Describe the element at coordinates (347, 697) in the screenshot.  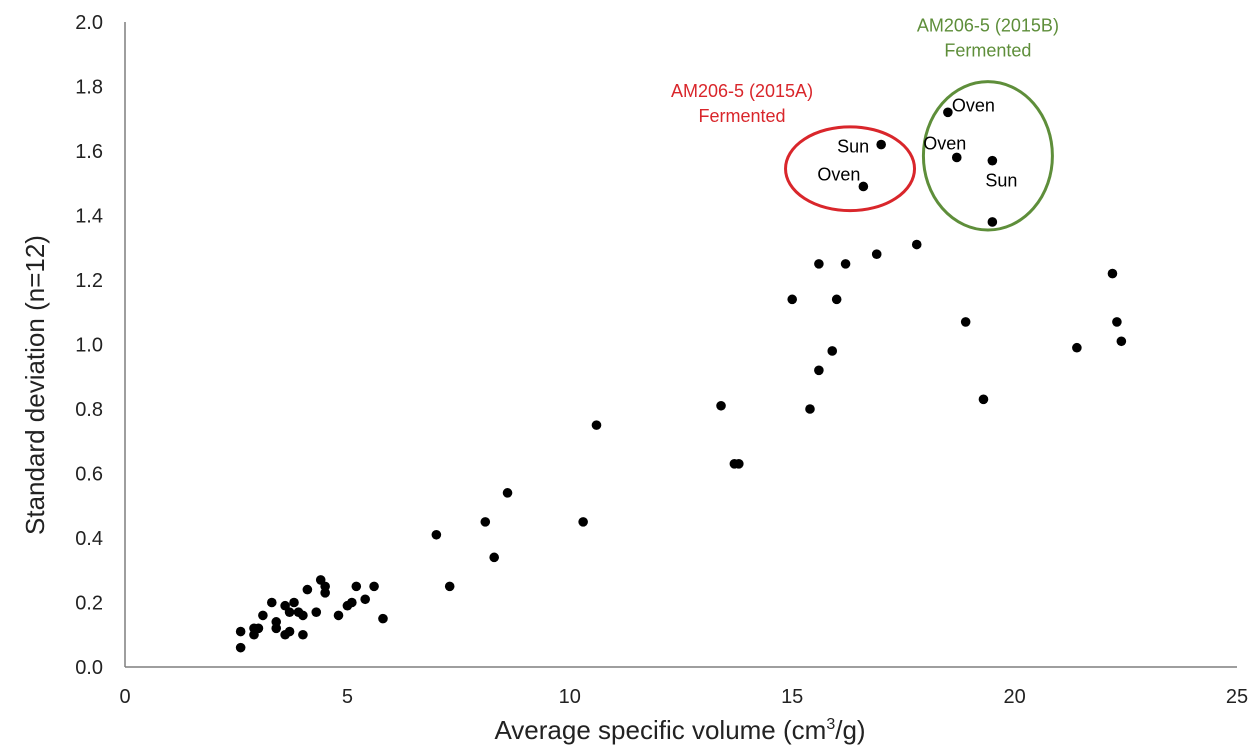
I see `x-tick-label: 5` at that location.